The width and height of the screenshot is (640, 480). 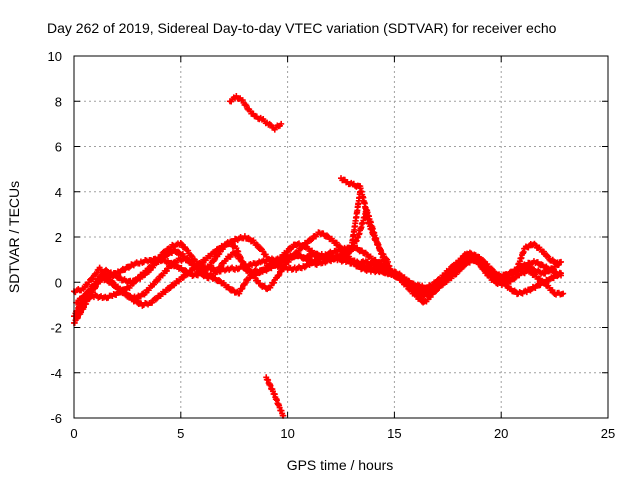 I want to click on x-tick-label: 0, so click(x=73, y=433).